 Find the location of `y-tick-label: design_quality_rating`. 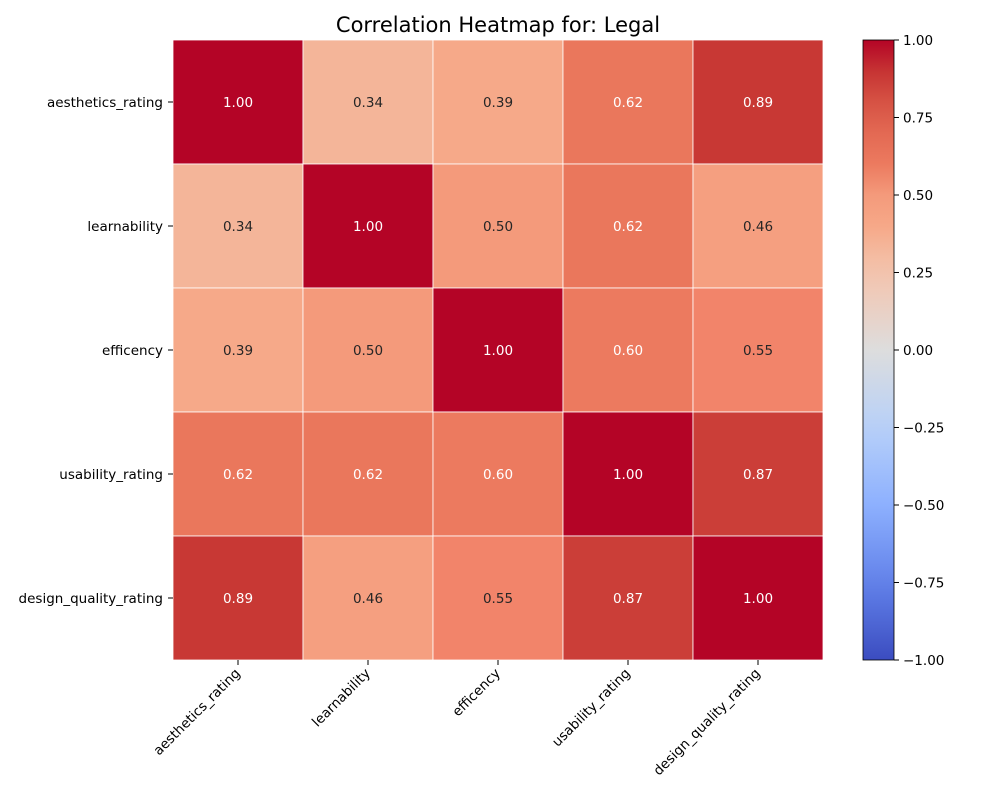

y-tick-label: design_quality_rating is located at coordinates (91, 599).